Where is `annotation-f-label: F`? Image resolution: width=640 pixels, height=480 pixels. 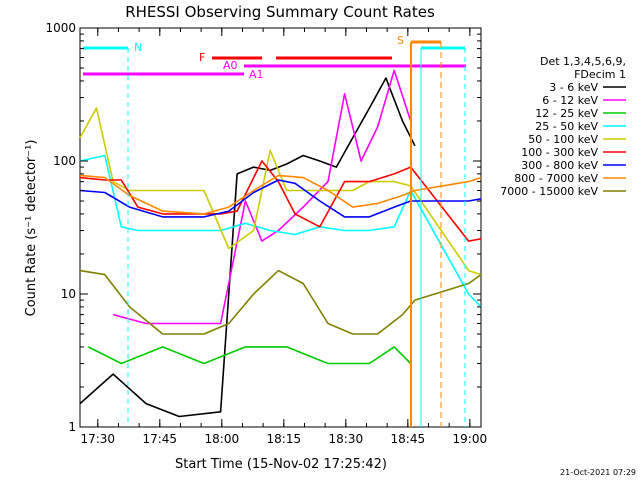
annotation-f-label: F is located at coordinates (202, 57).